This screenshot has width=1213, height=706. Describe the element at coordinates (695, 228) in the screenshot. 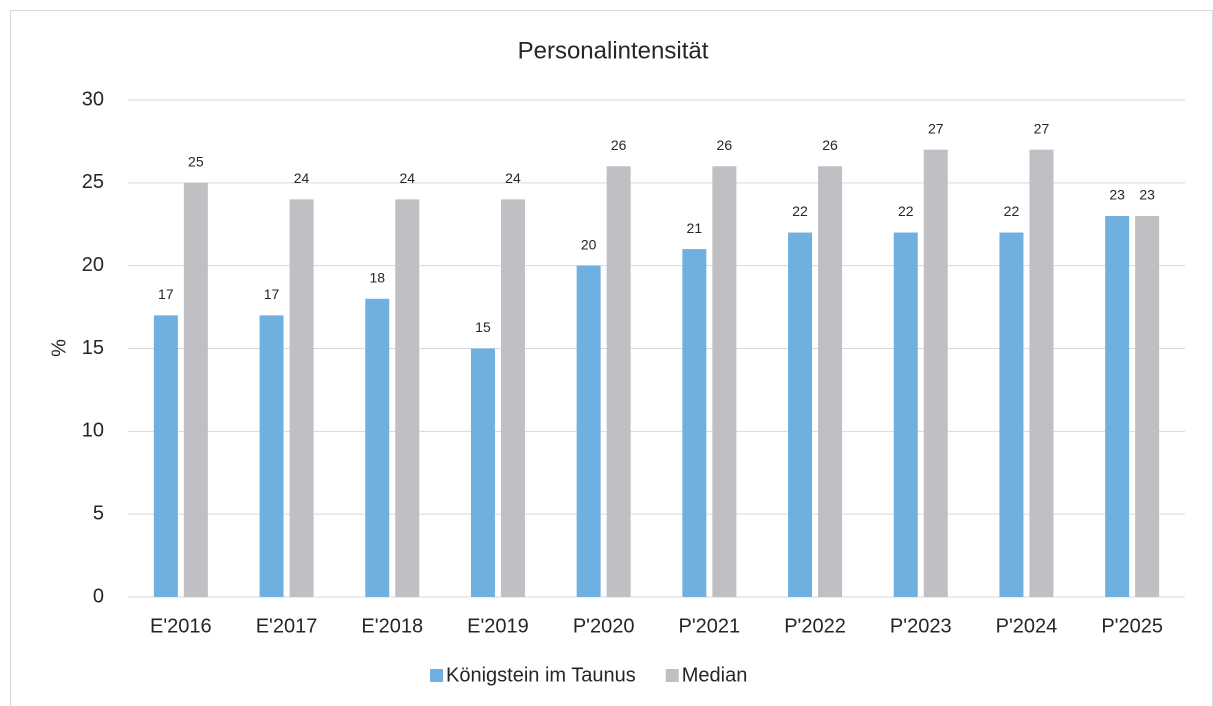

I see `data-label: 21` at that location.